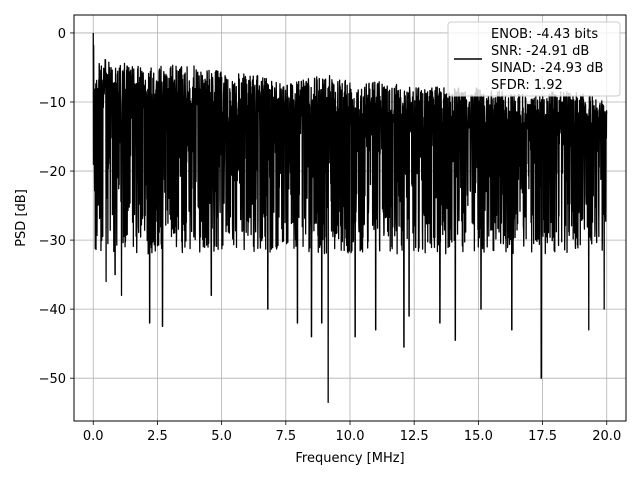 Image resolution: width=640 pixels, height=480 pixels. Describe the element at coordinates (547, 68) in the screenshot. I see `legend-sinad: SINAD: -24.93 dB` at that location.